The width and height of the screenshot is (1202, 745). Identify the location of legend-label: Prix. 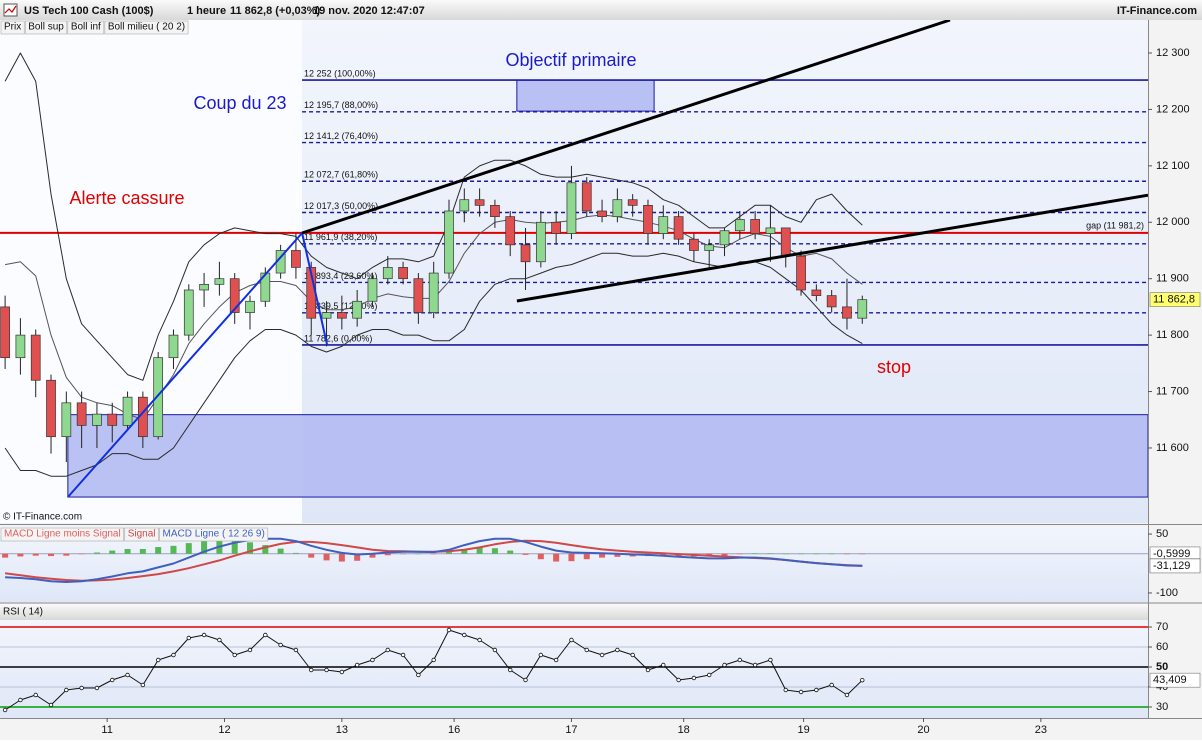
(12, 27).